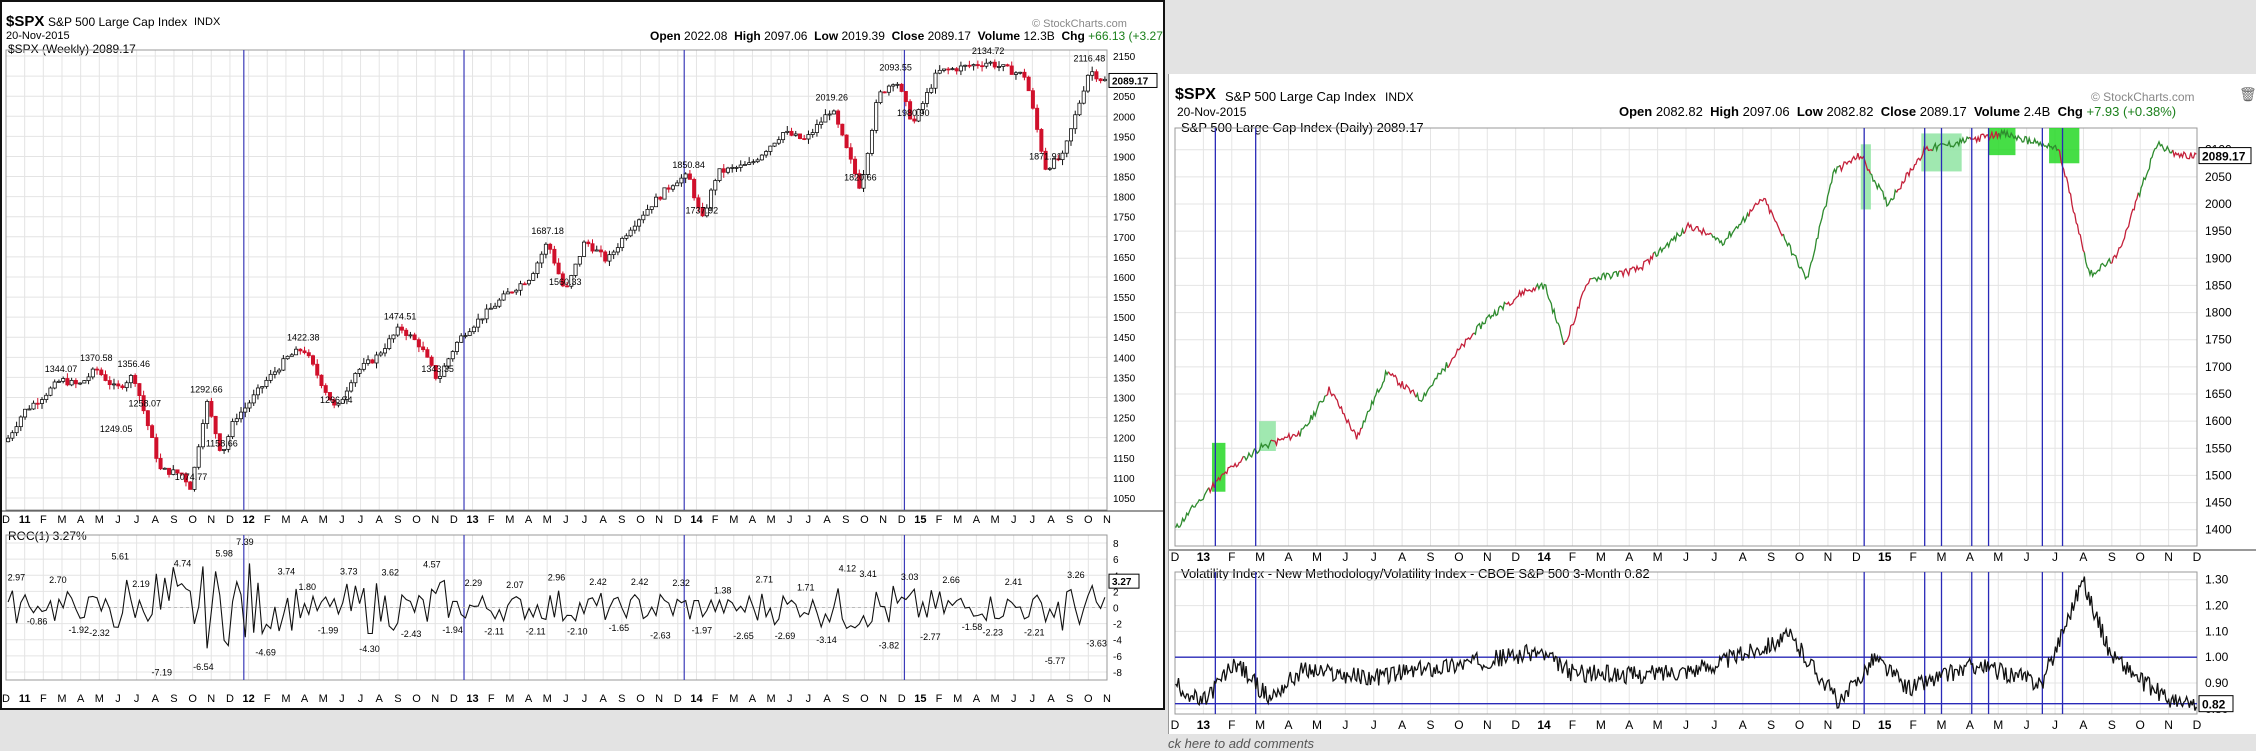  I want to click on y-tick-label: -4, so click(1117, 641).